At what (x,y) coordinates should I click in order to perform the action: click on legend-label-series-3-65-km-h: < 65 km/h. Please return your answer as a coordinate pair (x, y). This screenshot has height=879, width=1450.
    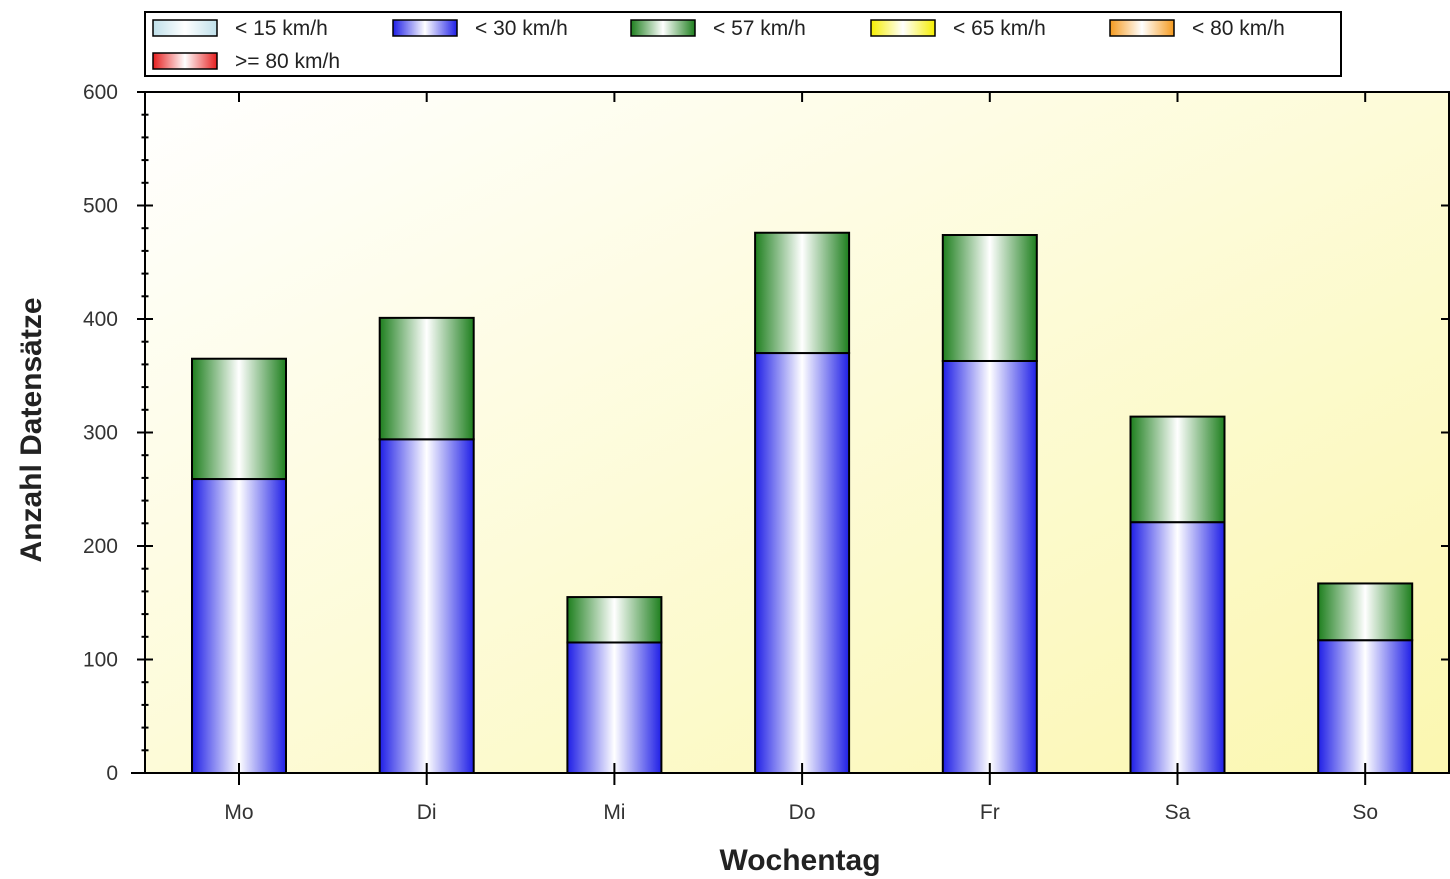
    Looking at the image, I should click on (999, 28).